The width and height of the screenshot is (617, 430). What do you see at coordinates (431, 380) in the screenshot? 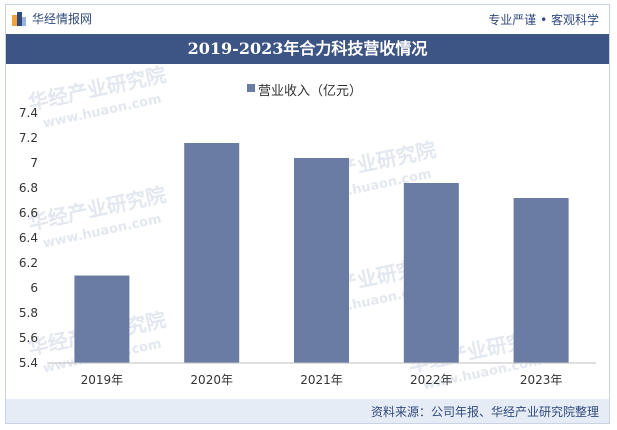
I see `x-tick-label: 2022年` at bounding box center [431, 380].